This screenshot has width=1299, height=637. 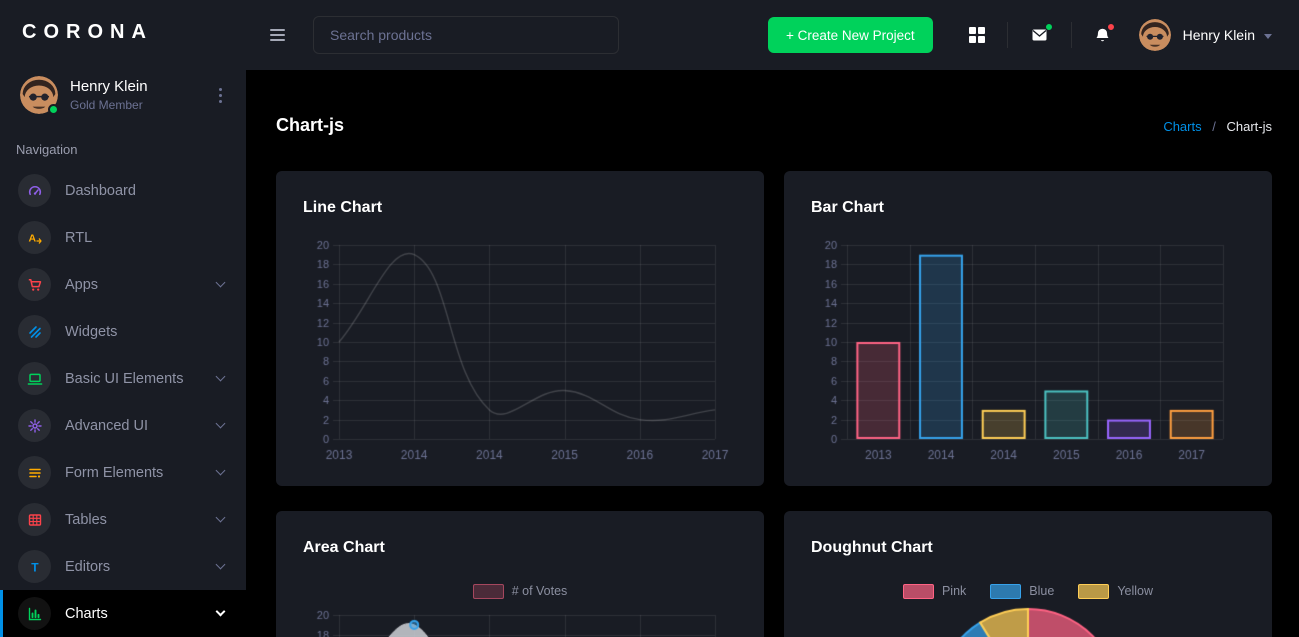 I want to click on sidebar-item-dashboard: Dashboard, so click(x=123, y=190).